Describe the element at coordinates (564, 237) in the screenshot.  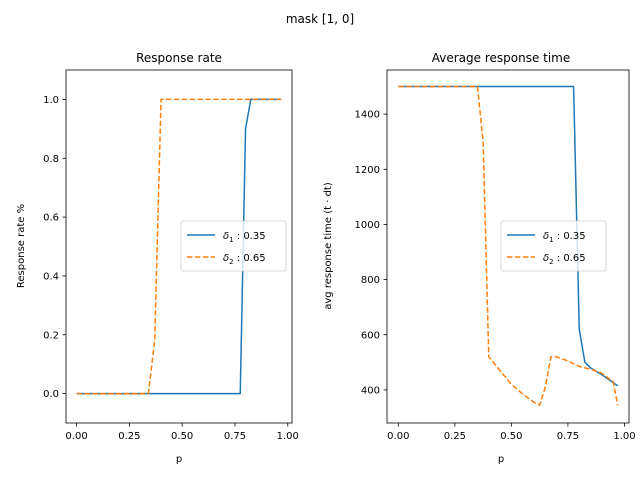
I see `avg-response-time-legend-label-1: δ1 : 0.35` at that location.